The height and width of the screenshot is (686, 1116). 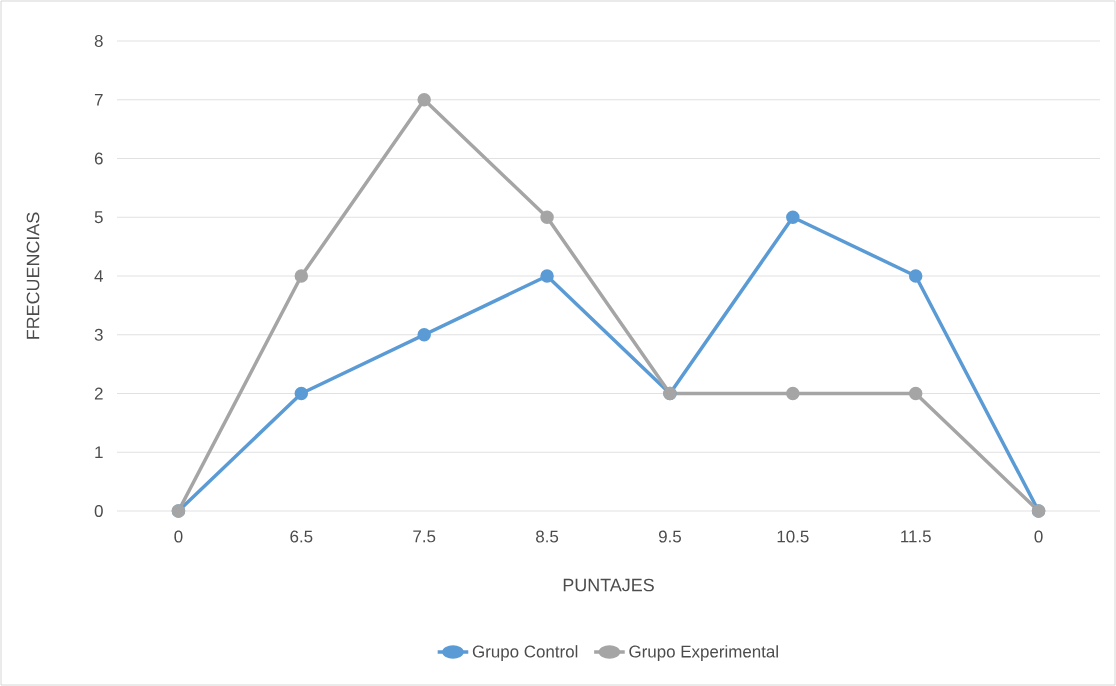 I want to click on legend-label: Grupo Control, so click(x=525, y=653).